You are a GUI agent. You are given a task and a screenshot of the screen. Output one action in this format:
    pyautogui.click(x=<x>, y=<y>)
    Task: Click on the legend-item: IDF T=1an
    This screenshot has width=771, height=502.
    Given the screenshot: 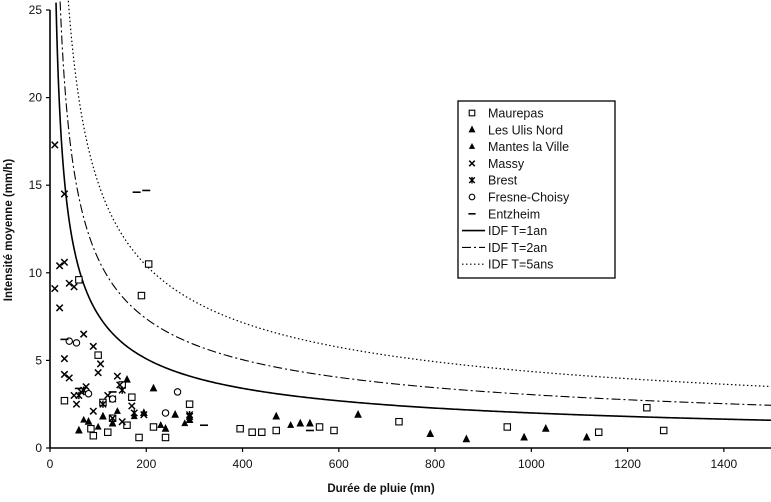 What is the action you would take?
    pyautogui.click(x=504, y=231)
    